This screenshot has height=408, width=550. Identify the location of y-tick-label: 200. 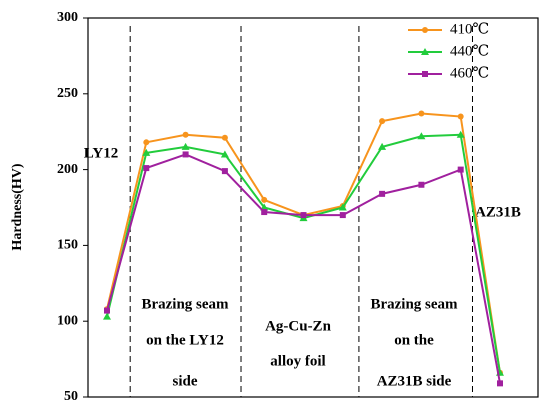
(67, 169).